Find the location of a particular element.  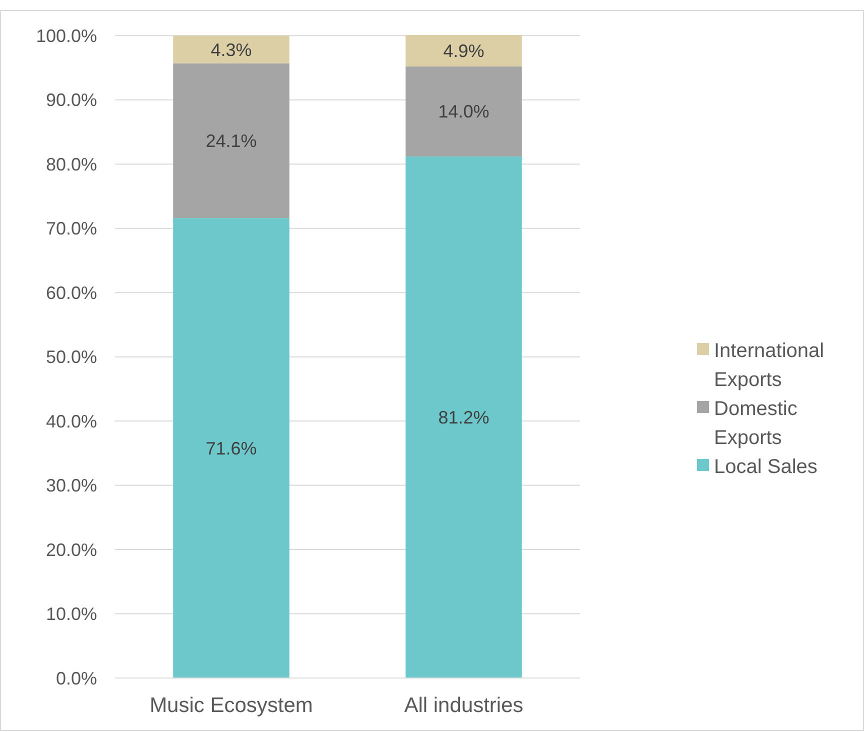

x-tick-label: All industries is located at coordinates (464, 705).